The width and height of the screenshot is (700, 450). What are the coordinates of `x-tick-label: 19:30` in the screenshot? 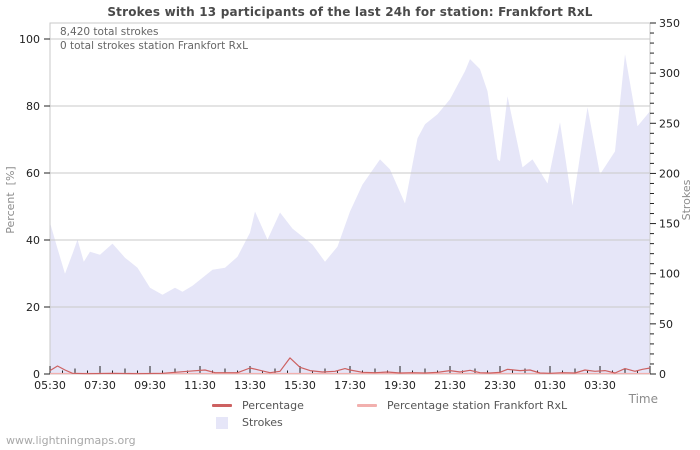 It's located at (400, 385).